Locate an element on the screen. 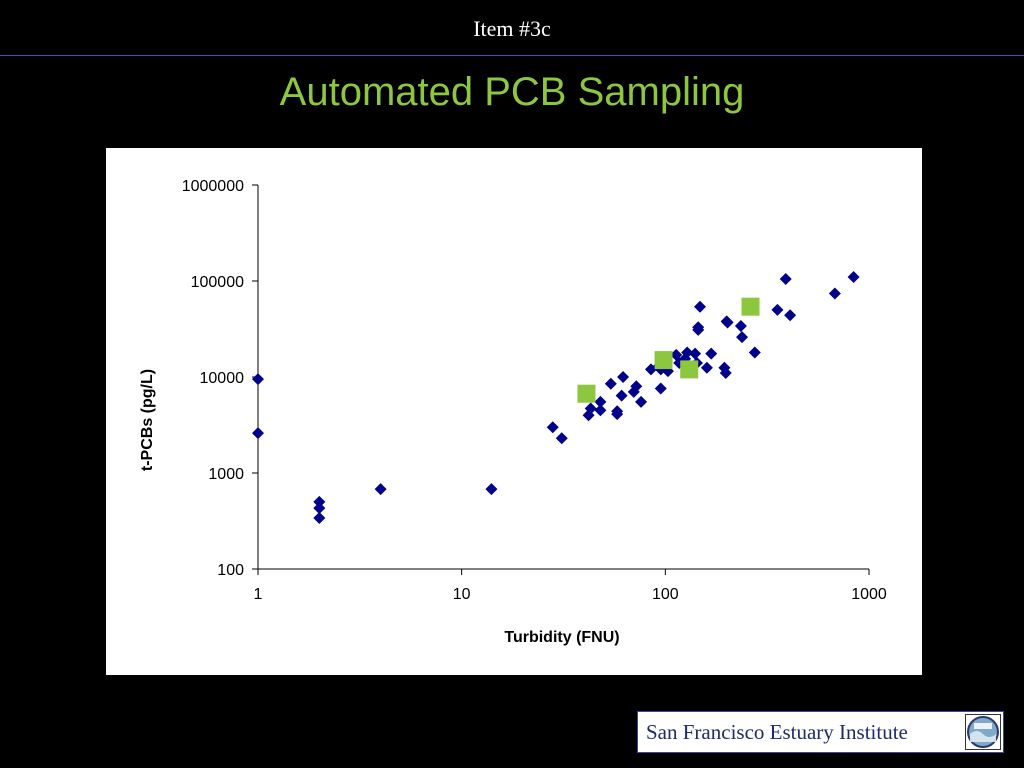 Image resolution: width=1024 pixels, height=768 pixels. x-tick-label: 10 is located at coordinates (462, 594).